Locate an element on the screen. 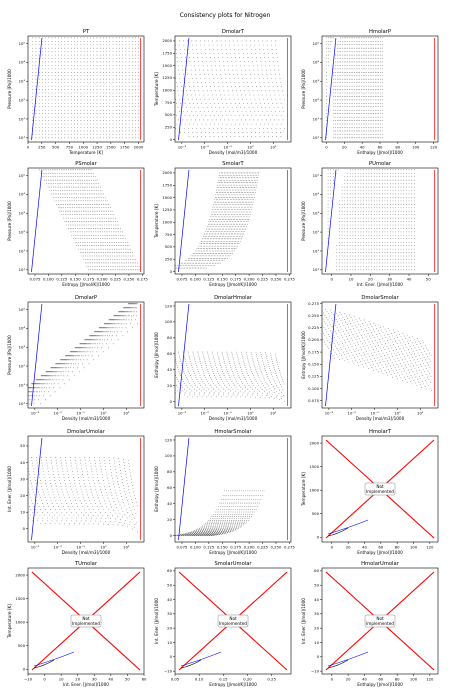 The height and width of the screenshot is (690, 450). x-axis-label: Density [mol/m3]/1000 is located at coordinates (380, 418).